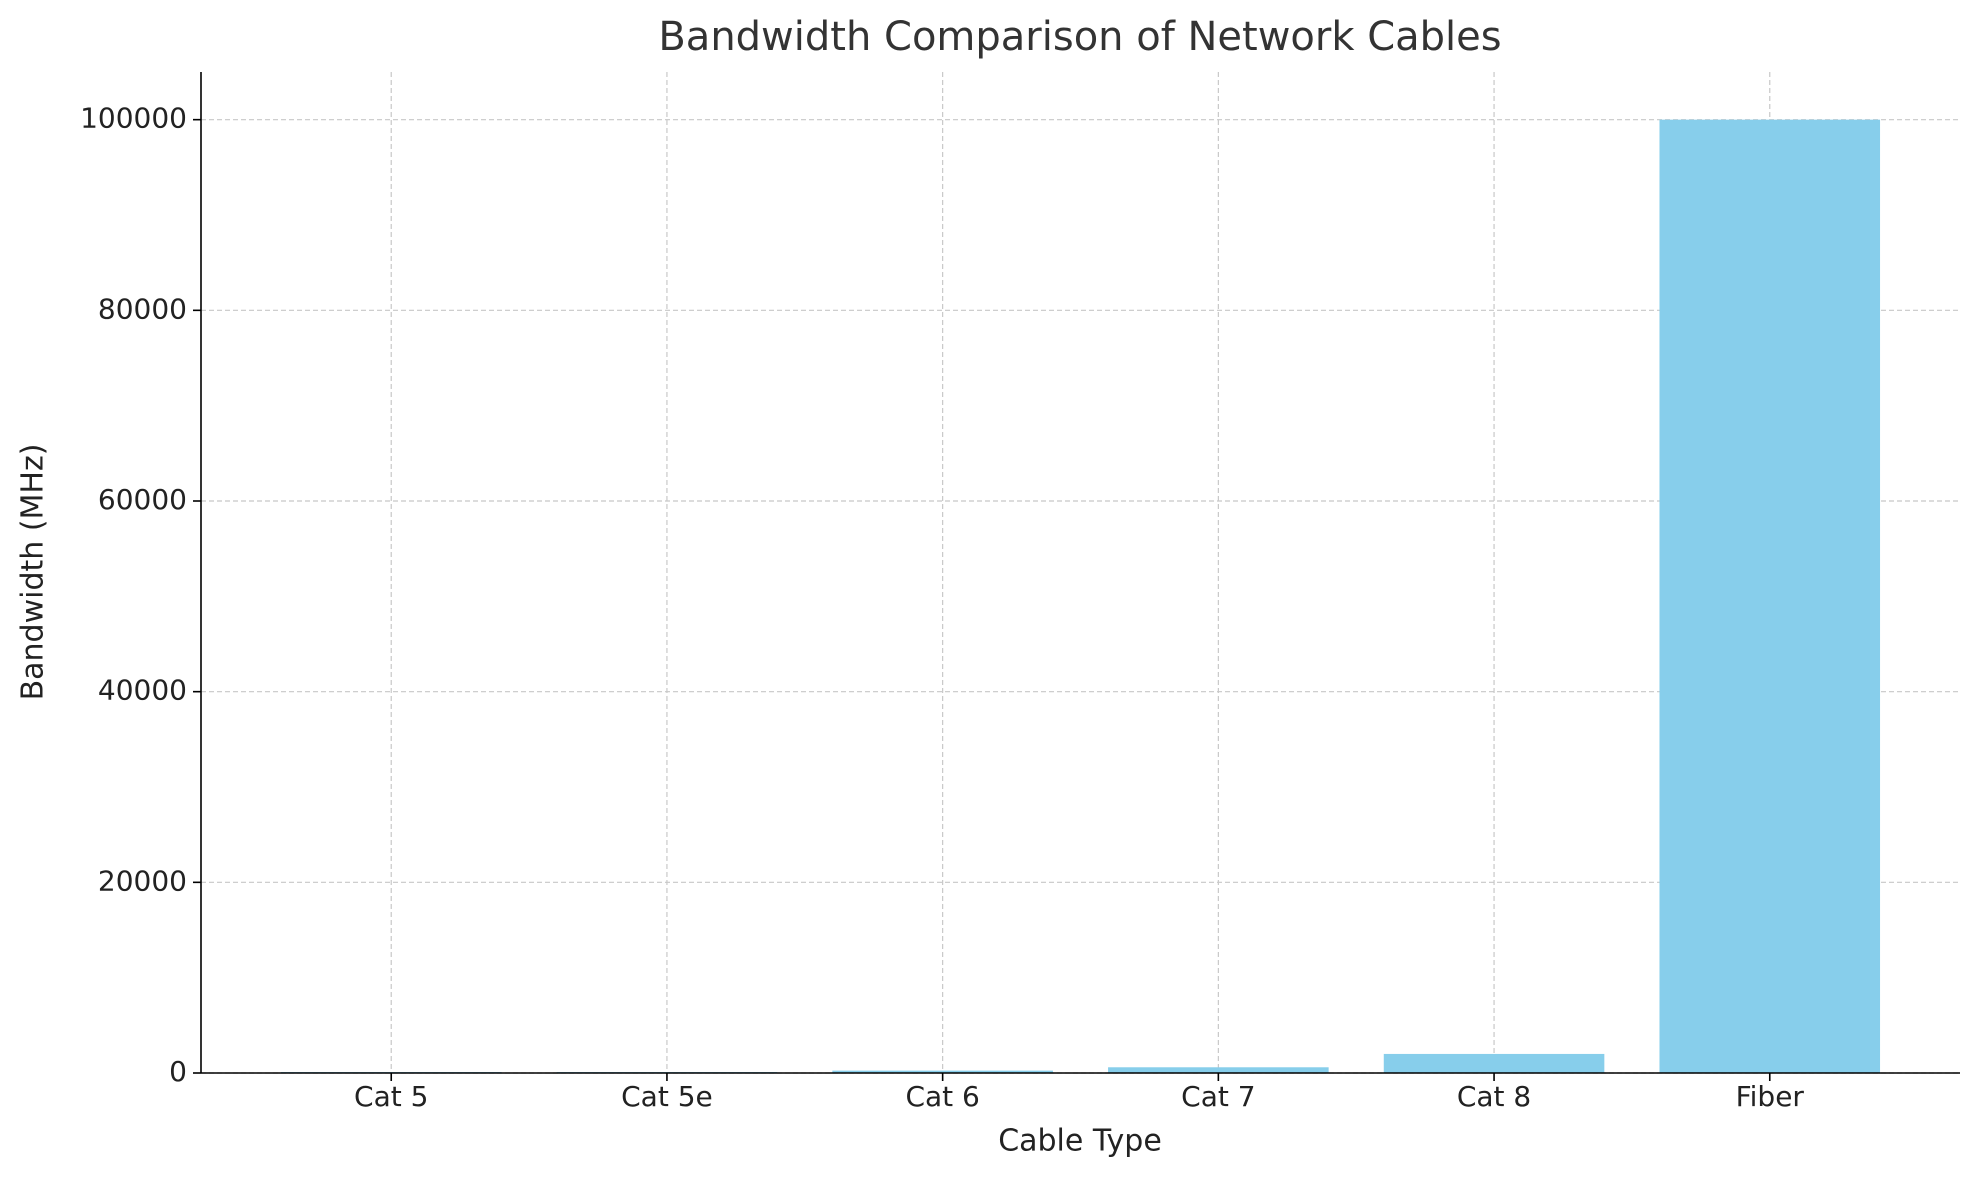 The image size is (1979, 1180). What do you see at coordinates (133, 118) in the screenshot?
I see `y-tick-label: 100000` at bounding box center [133, 118].